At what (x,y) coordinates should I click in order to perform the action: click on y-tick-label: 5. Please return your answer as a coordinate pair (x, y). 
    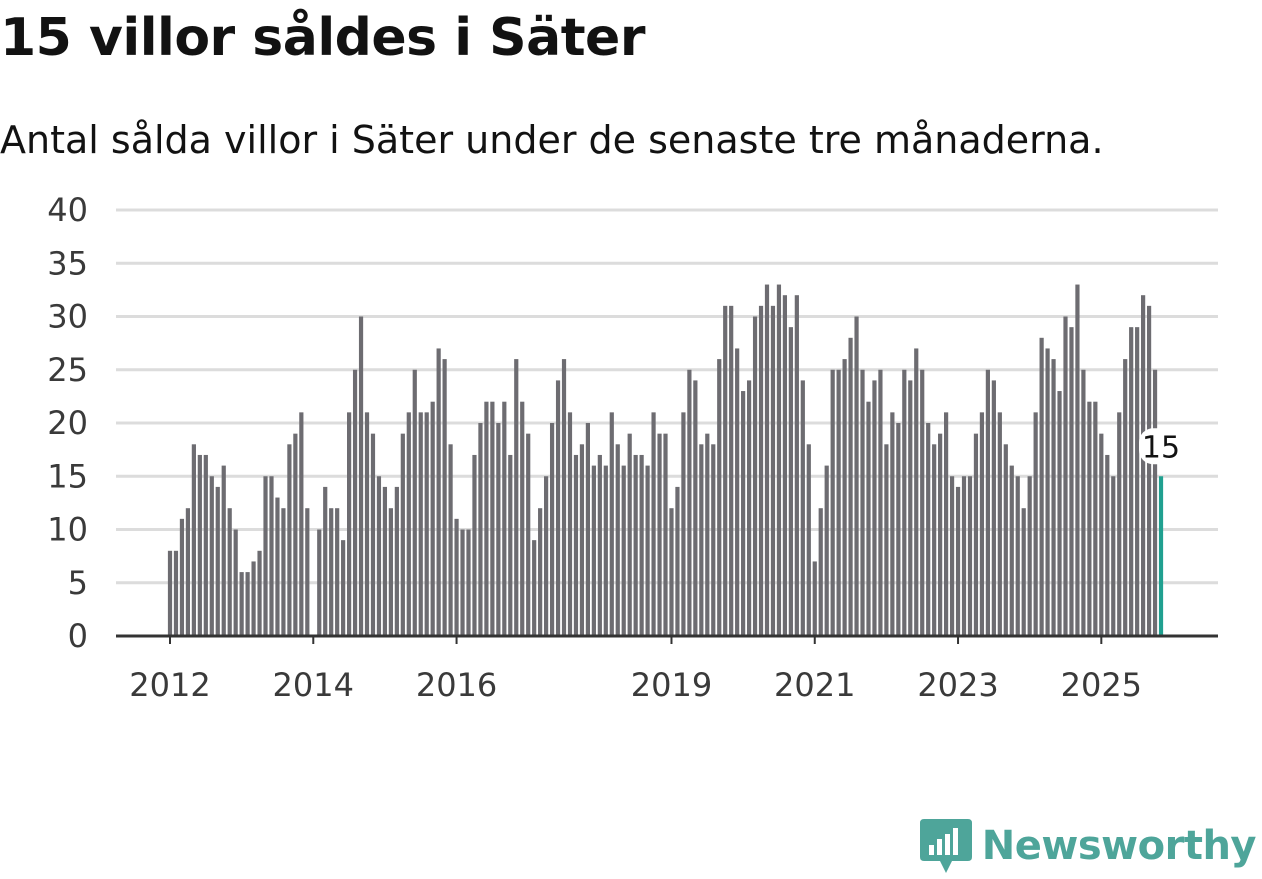
    Looking at the image, I should click on (78, 583).